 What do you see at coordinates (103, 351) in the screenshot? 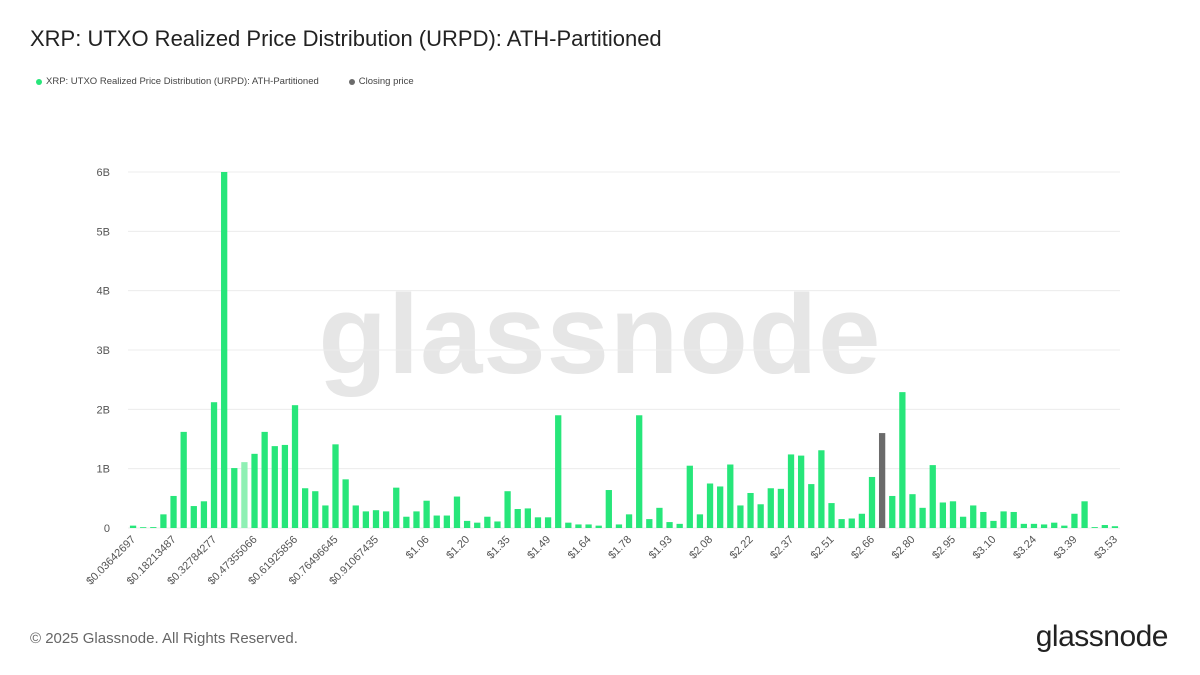
I see `y-tick-label: 3B` at bounding box center [103, 351].